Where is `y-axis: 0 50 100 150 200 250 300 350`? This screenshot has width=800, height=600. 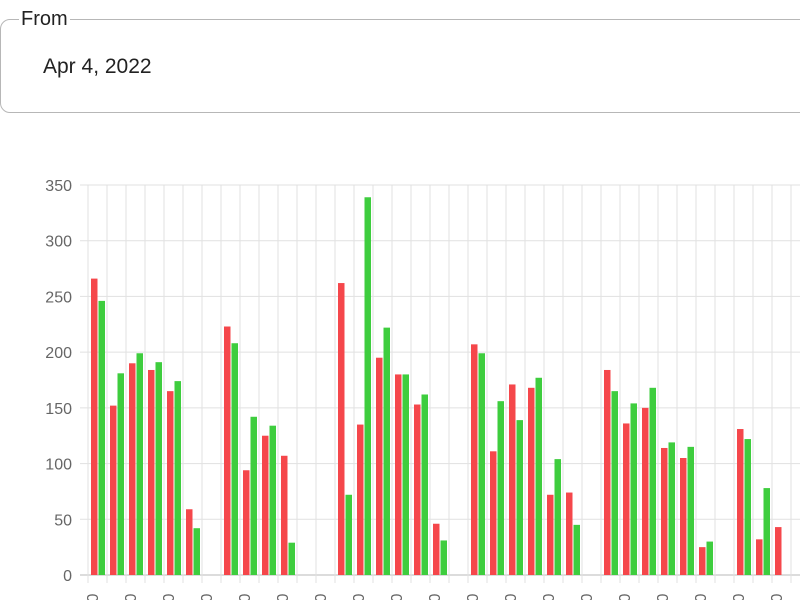
y-axis: 0 50 100 150 200 250 300 350 is located at coordinates (58, 381).